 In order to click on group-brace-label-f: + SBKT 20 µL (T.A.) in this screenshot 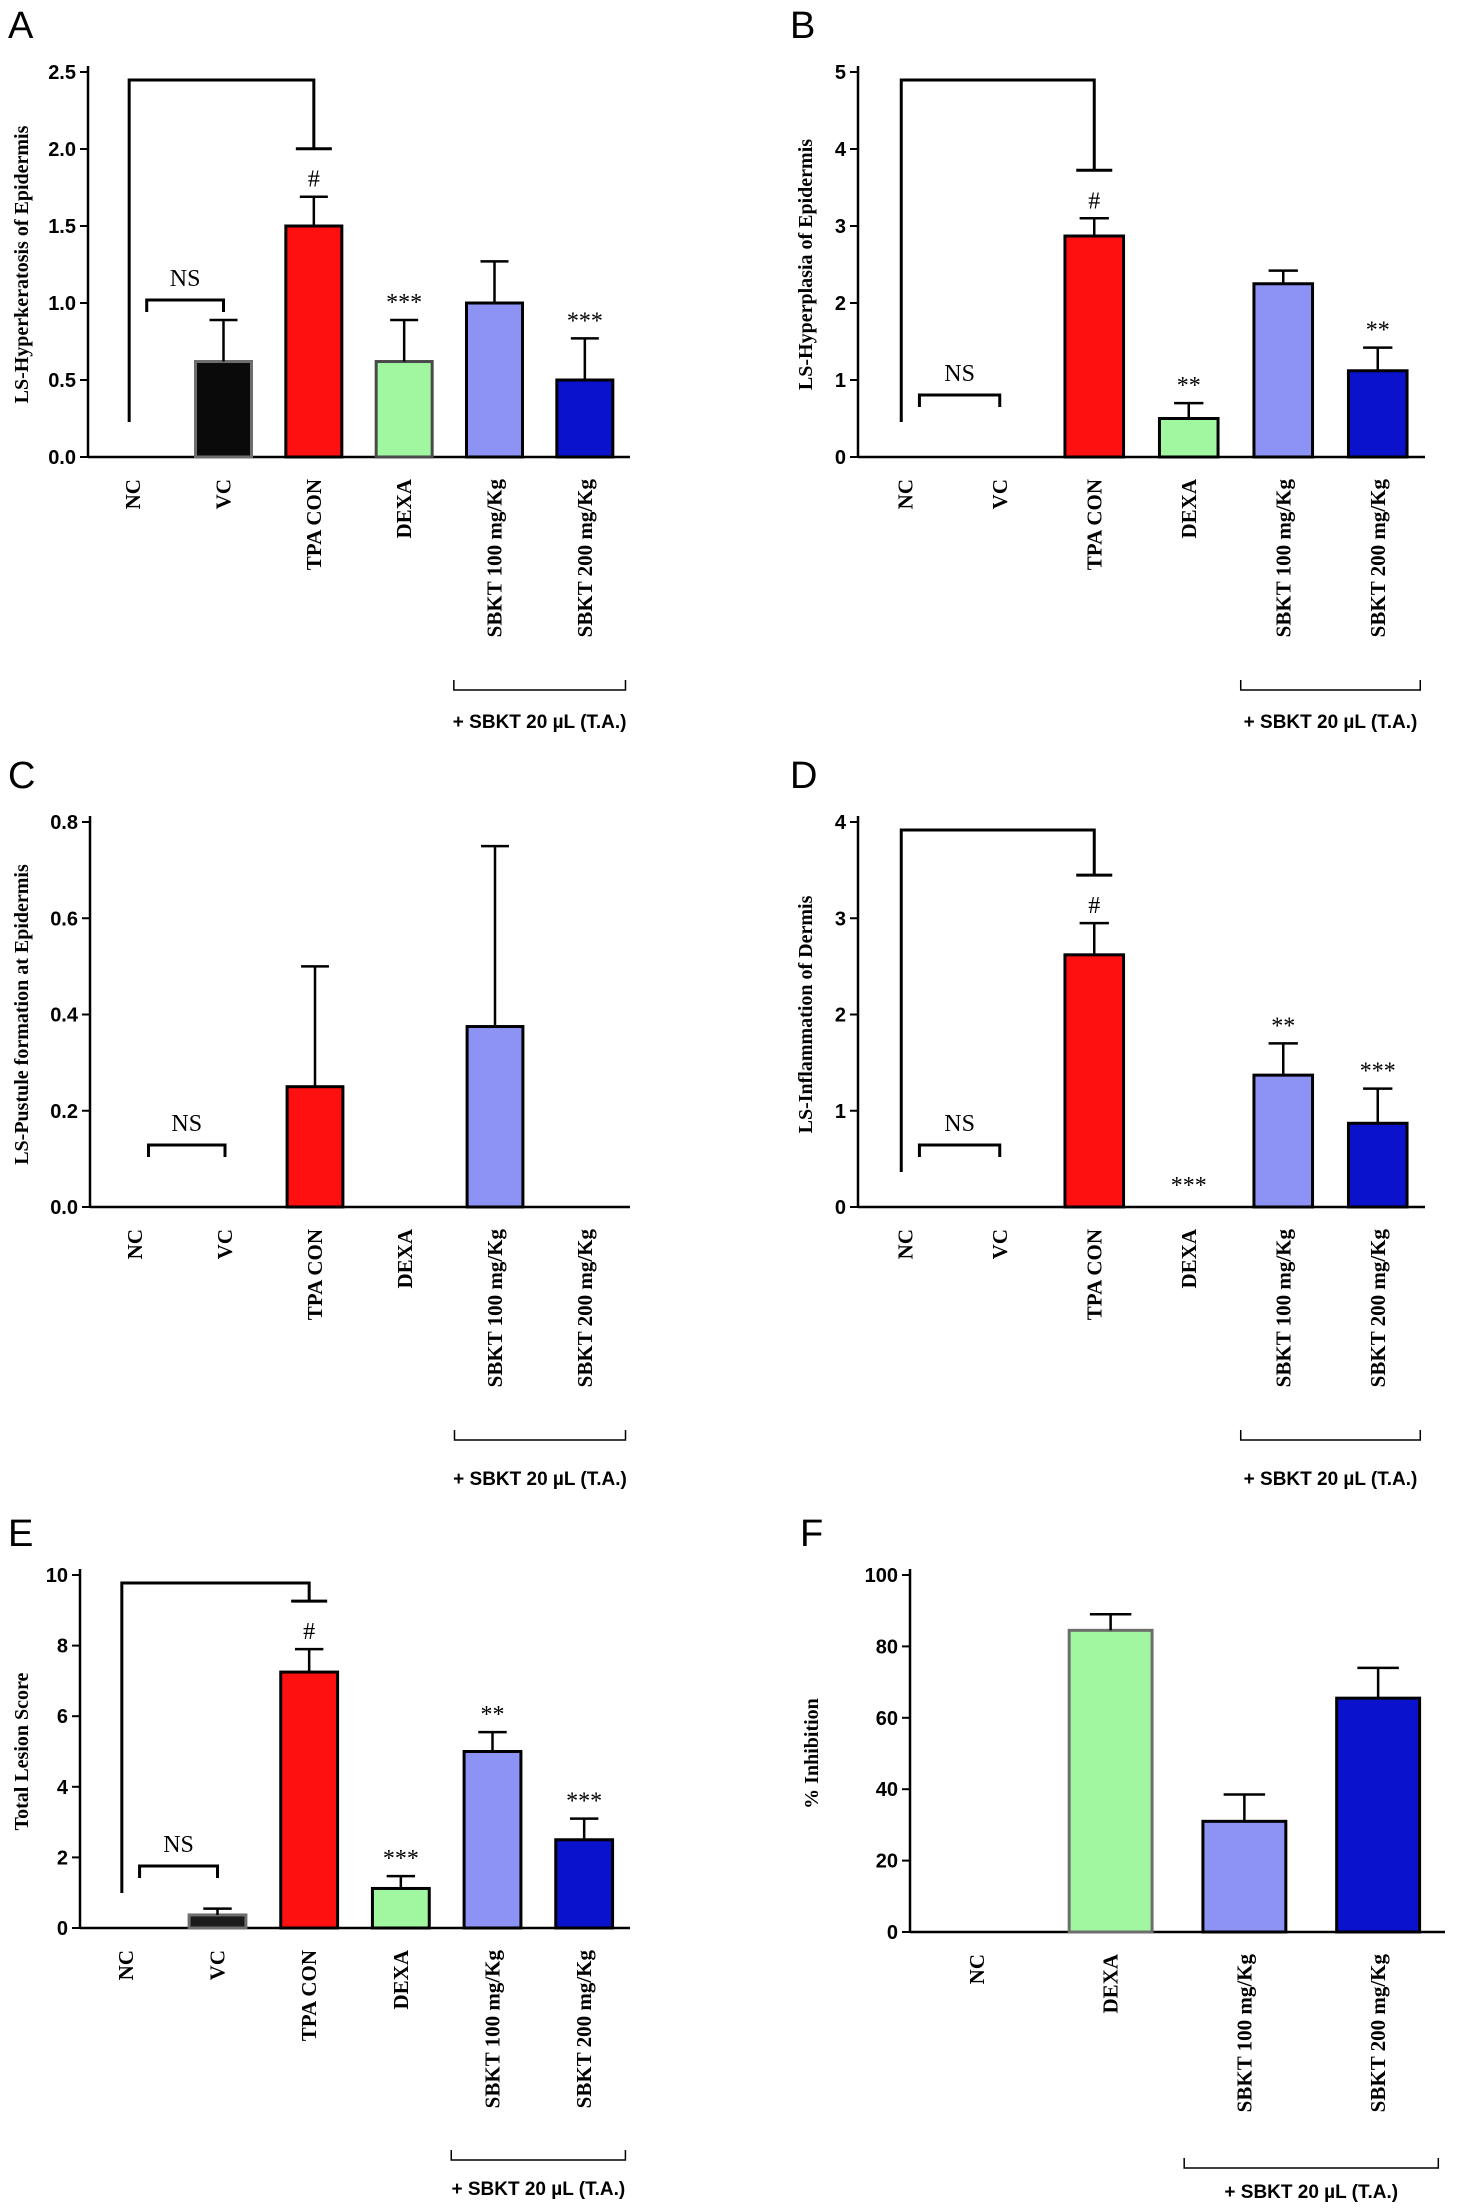, I will do `click(1311, 2192)`.